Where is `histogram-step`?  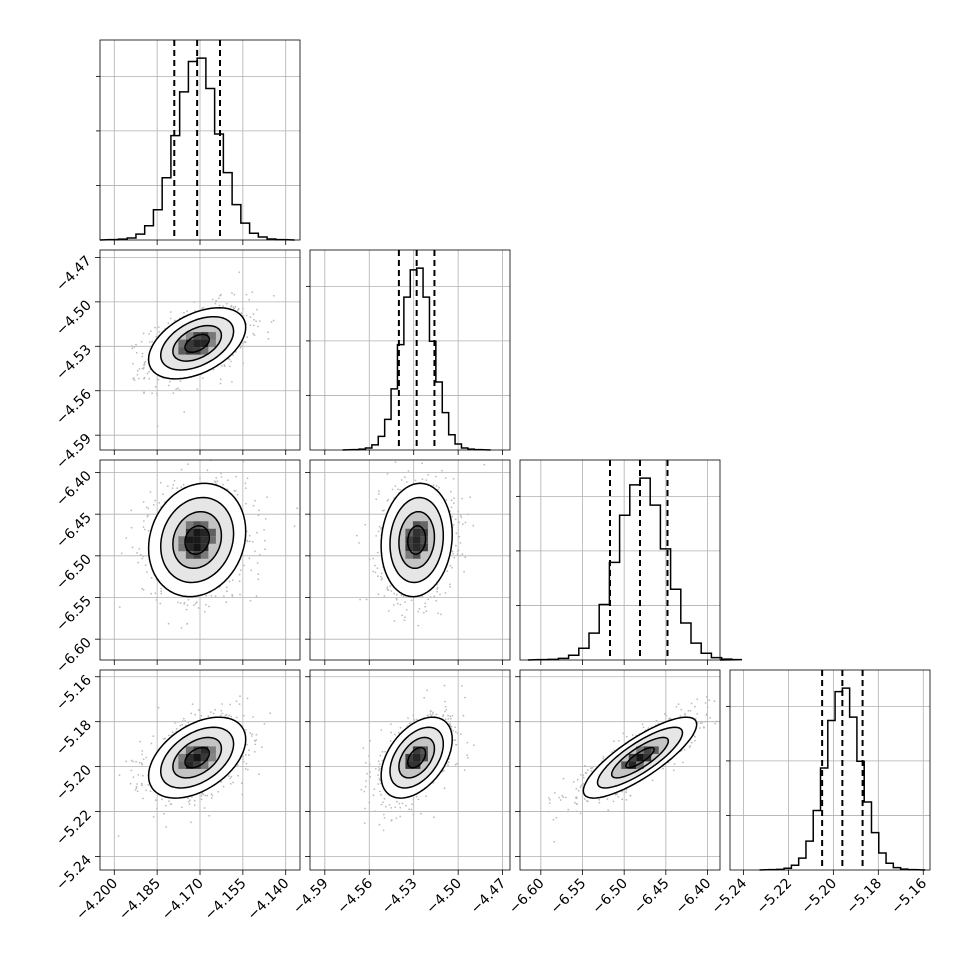
histogram-step is located at coordinates (416, 359).